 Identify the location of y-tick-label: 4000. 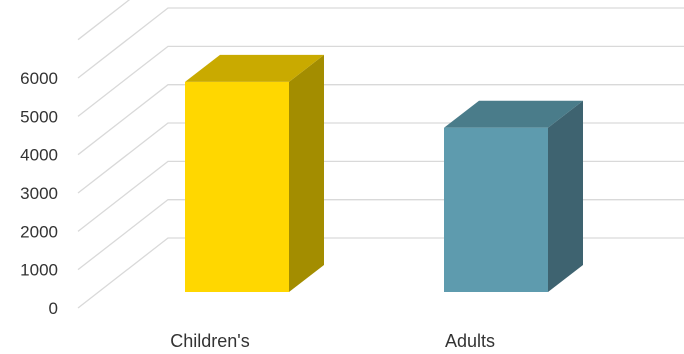
(39, 155).